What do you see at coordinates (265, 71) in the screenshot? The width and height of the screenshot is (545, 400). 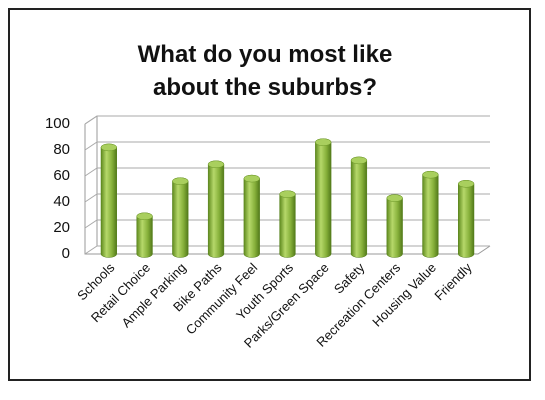 I see `chart-title: What do you most like about the suburbs?` at bounding box center [265, 71].